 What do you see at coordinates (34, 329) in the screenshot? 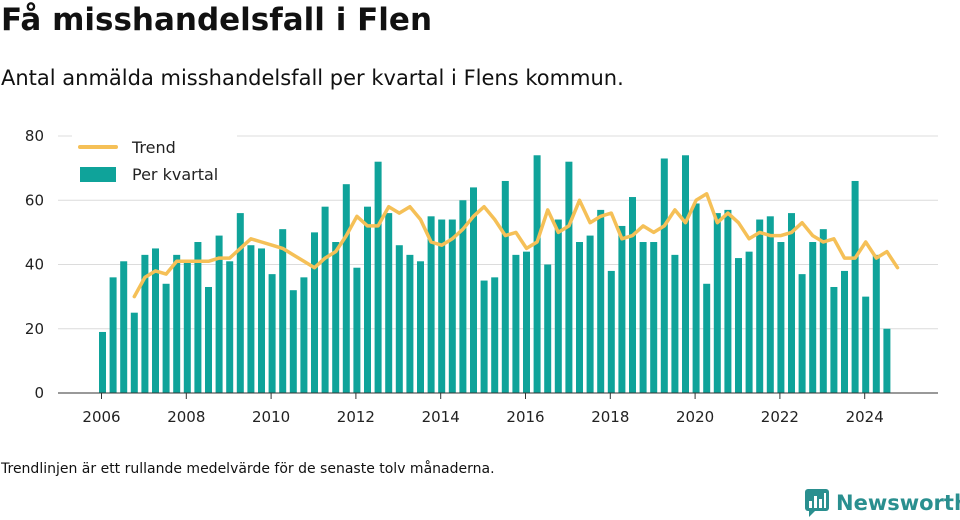
I see `y-tick-label: 20` at bounding box center [34, 329].